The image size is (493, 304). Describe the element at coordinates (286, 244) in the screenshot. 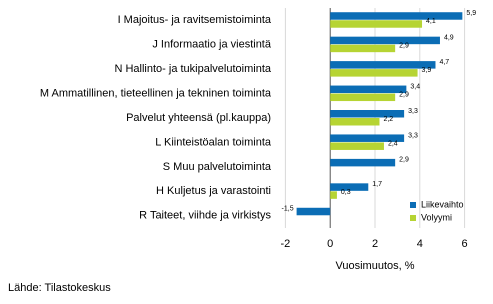

I see `x-tick-label: -2` at that location.